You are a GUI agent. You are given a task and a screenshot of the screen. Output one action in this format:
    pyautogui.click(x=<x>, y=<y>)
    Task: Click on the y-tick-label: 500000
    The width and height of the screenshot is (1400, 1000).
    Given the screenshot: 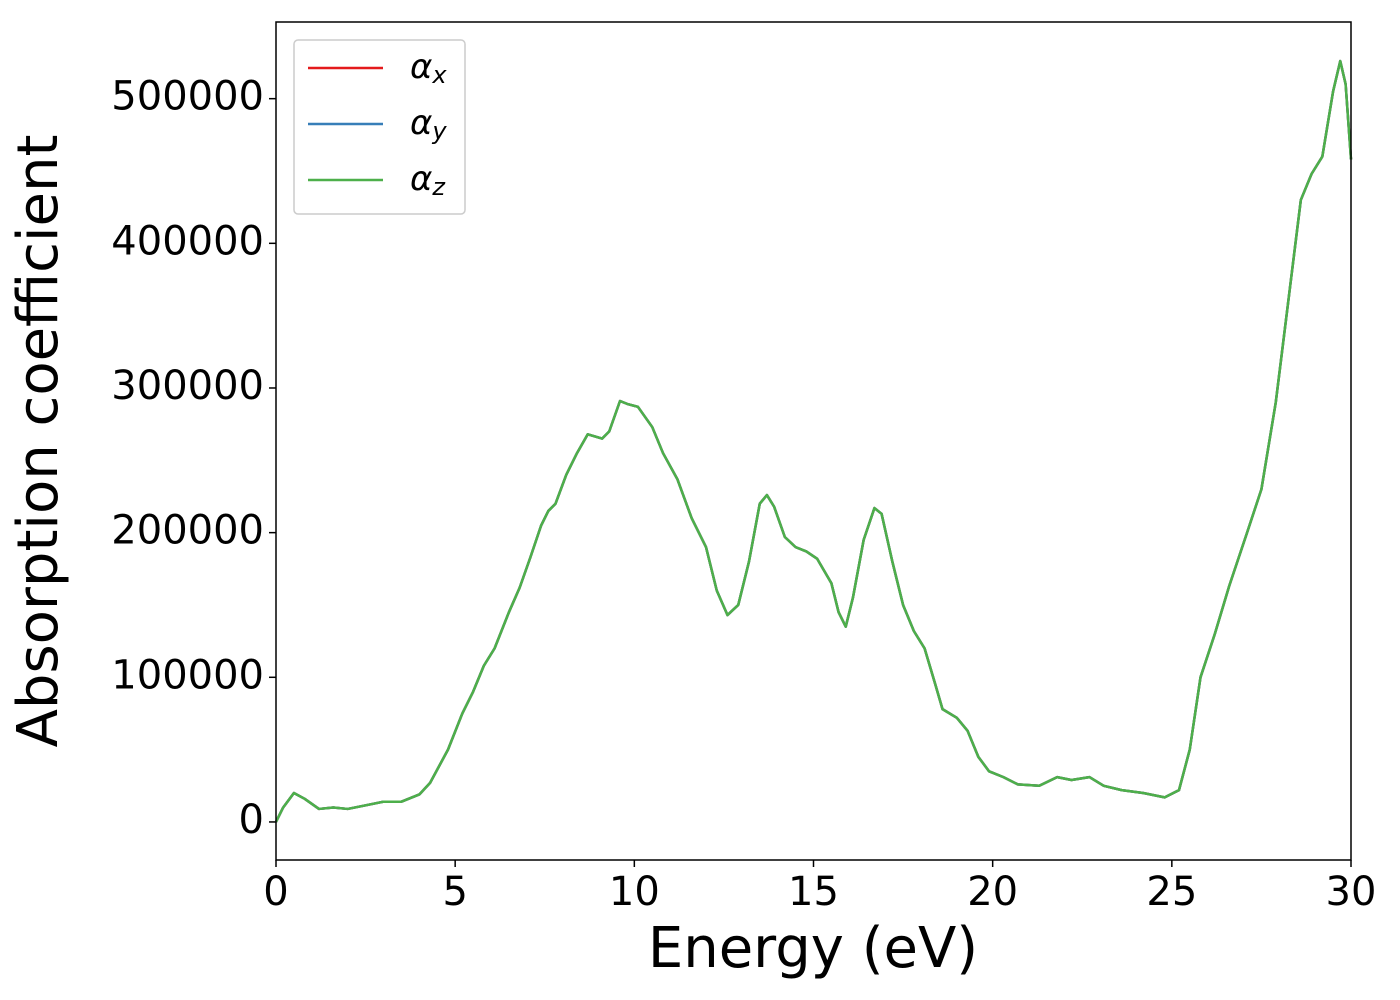 What is the action you would take?
    pyautogui.click(x=187, y=97)
    